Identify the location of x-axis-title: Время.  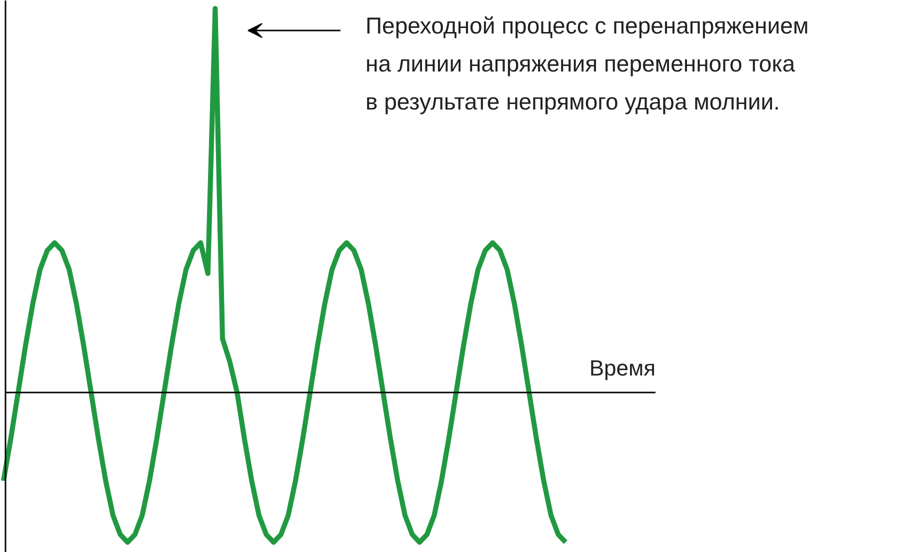
(622, 368).